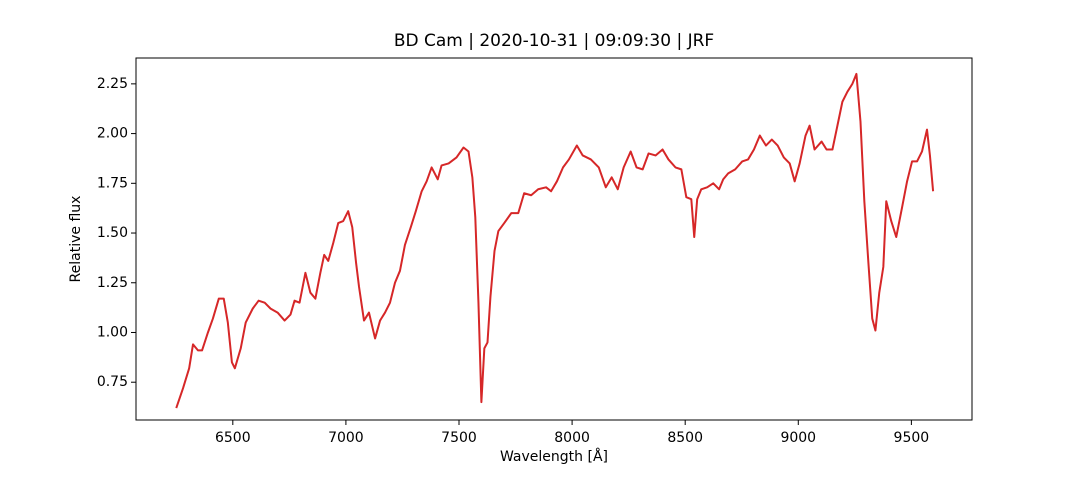 The image size is (1080, 480). Describe the element at coordinates (554, 456) in the screenshot. I see `x-axis-label: Wavelength [Å]` at that location.